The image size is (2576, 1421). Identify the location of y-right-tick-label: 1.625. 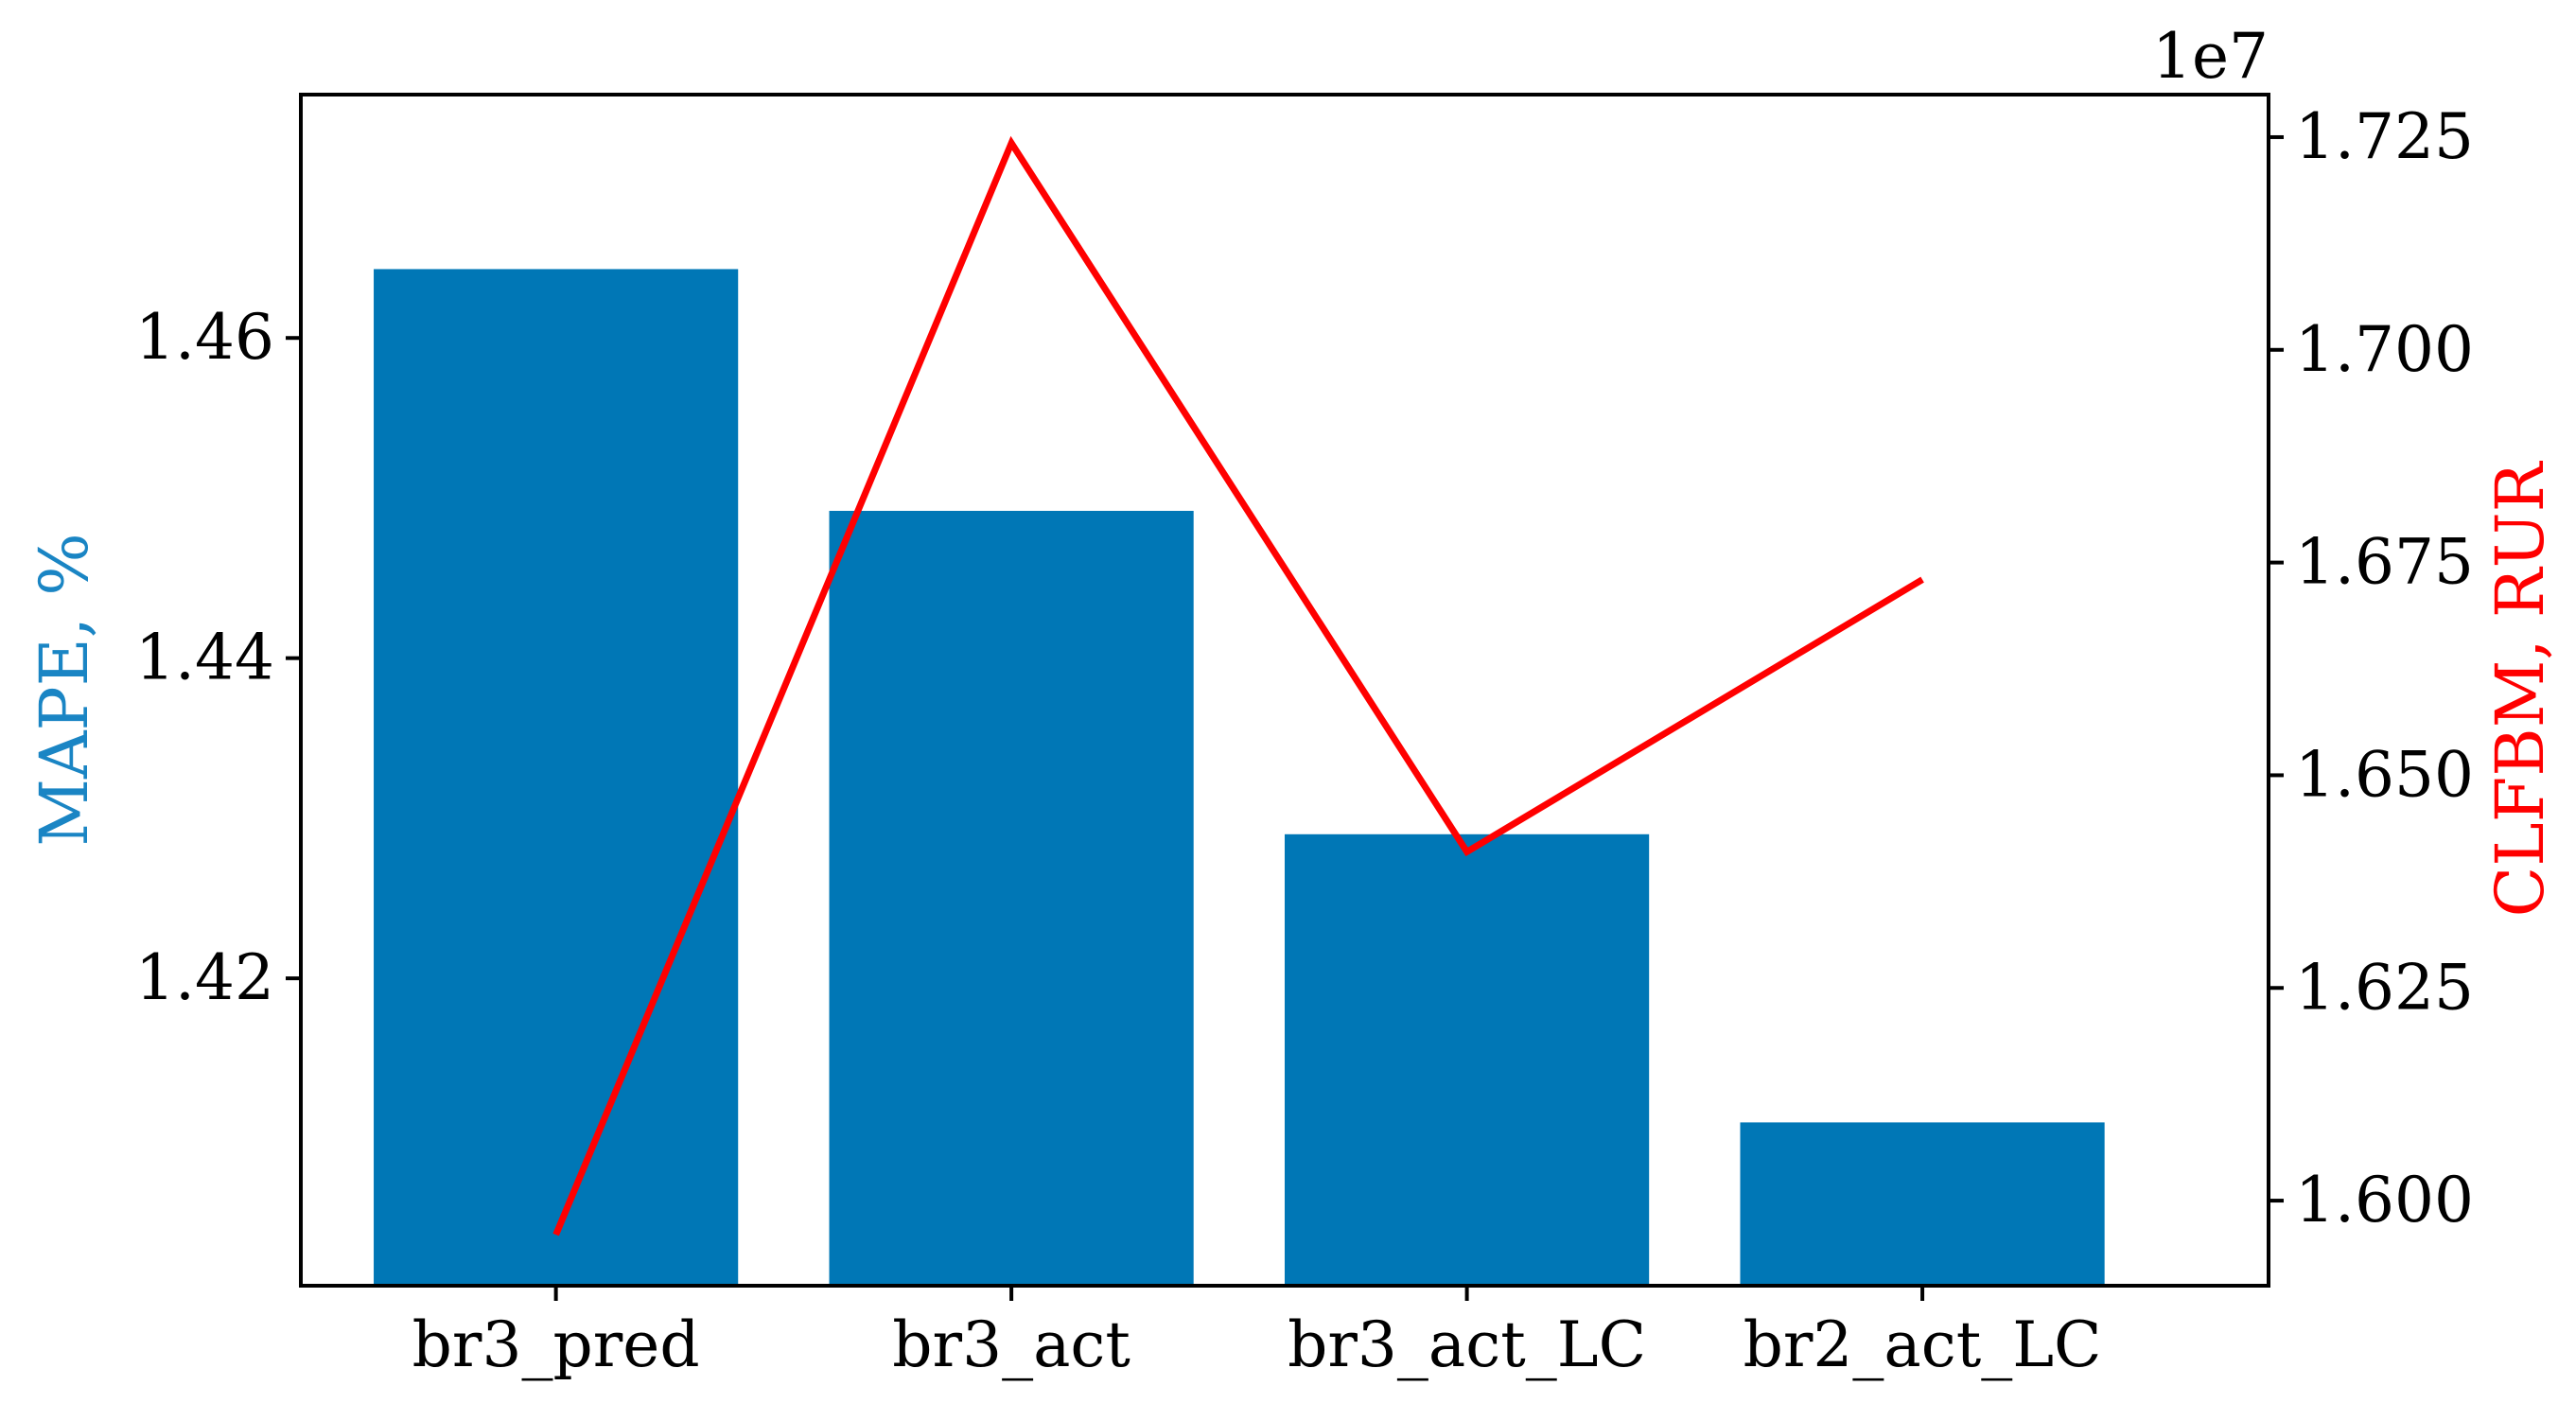
(2385, 988).